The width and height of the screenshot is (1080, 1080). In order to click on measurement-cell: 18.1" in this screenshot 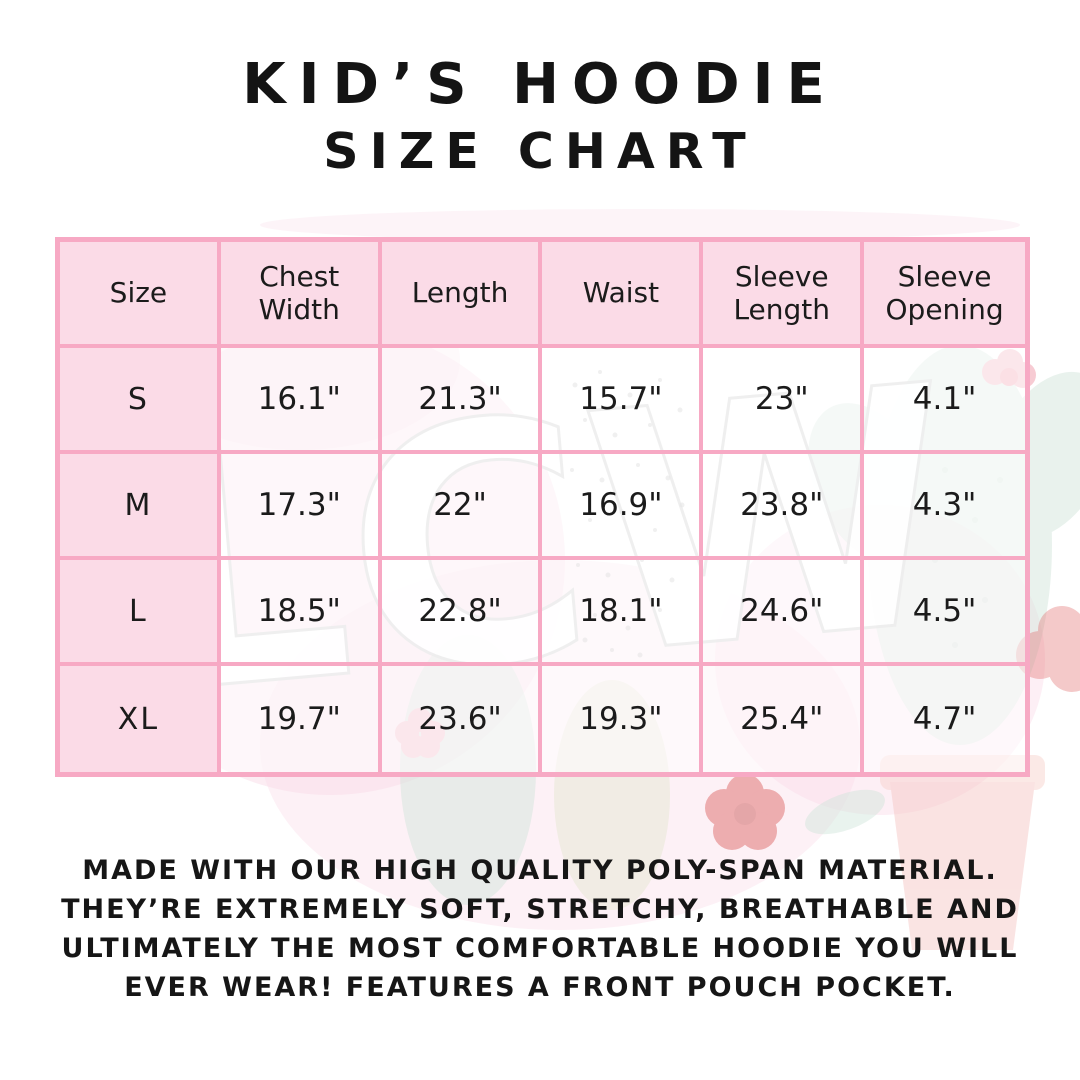, I will do `click(623, 613)`.